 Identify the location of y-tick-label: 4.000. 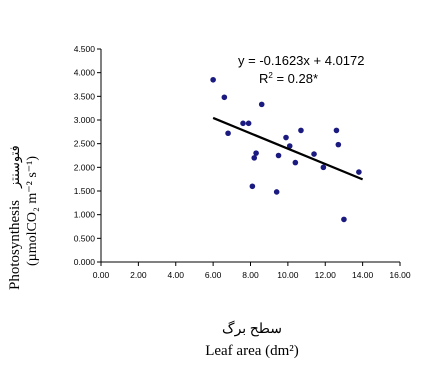
(85, 73).